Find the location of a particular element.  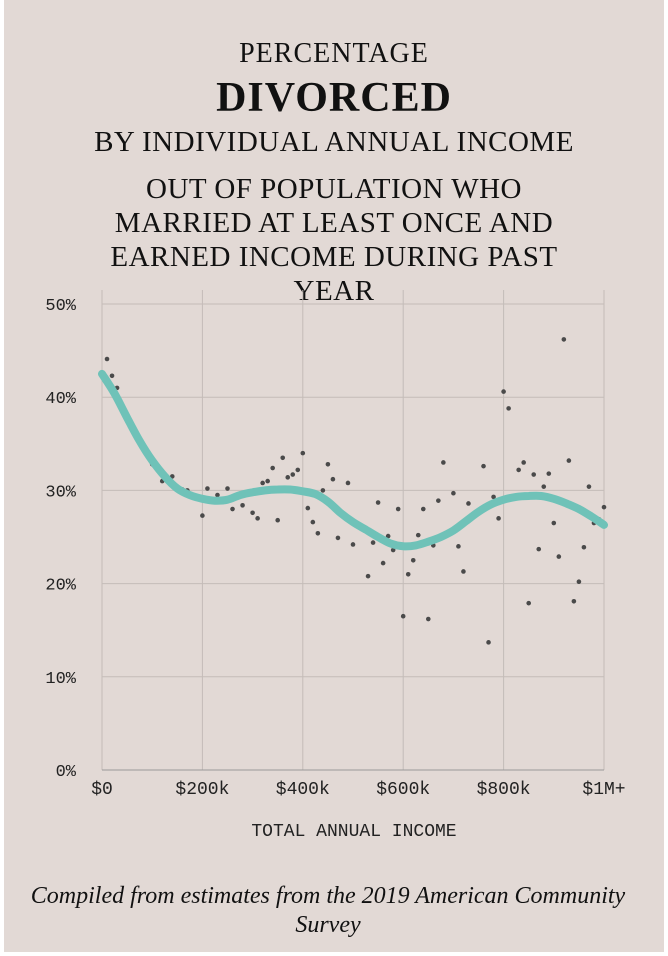

y-tick-label: 0% is located at coordinates (66, 772).